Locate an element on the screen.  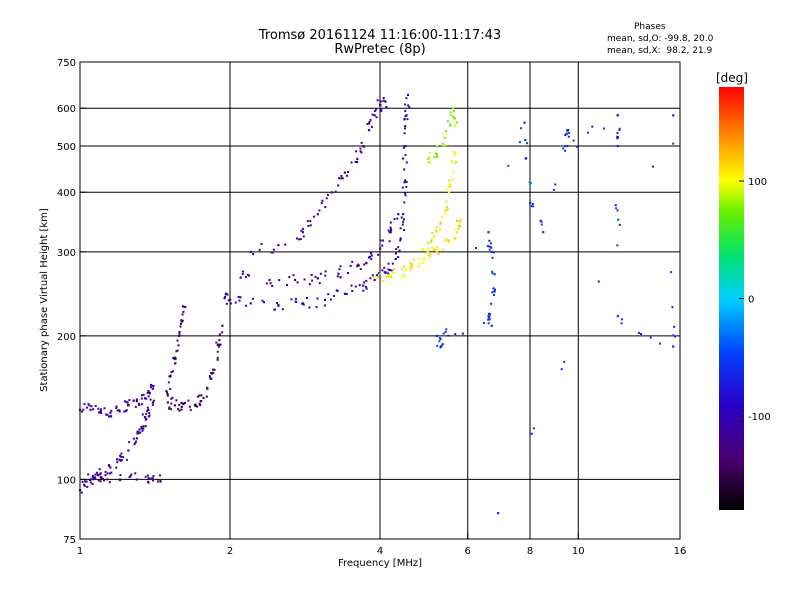
x-axis-label: Frequency [MHz] is located at coordinates (380, 563).